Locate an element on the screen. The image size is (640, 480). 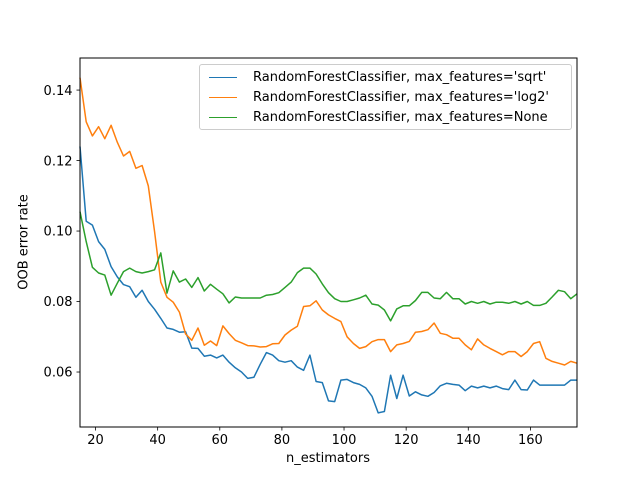
x-tick-label: 100 is located at coordinates (344, 440).